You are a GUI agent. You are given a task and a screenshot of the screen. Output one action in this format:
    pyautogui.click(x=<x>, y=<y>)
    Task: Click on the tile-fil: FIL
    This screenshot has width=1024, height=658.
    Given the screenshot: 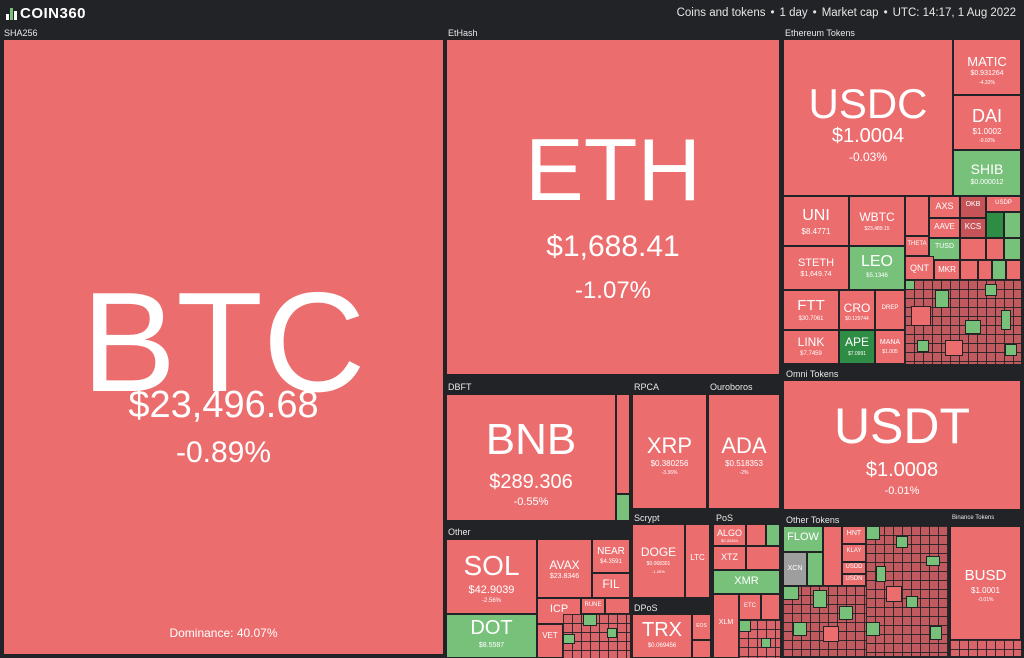 What is the action you would take?
    pyautogui.click(x=611, y=585)
    